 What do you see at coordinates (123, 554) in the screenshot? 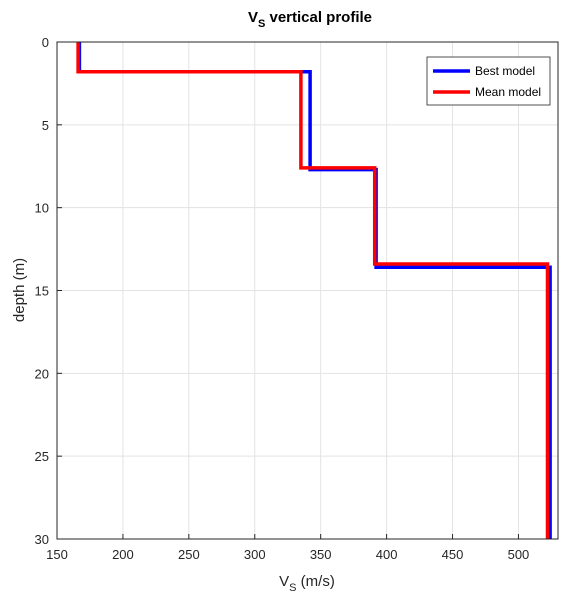
I see `x-tick-label: 200` at bounding box center [123, 554].